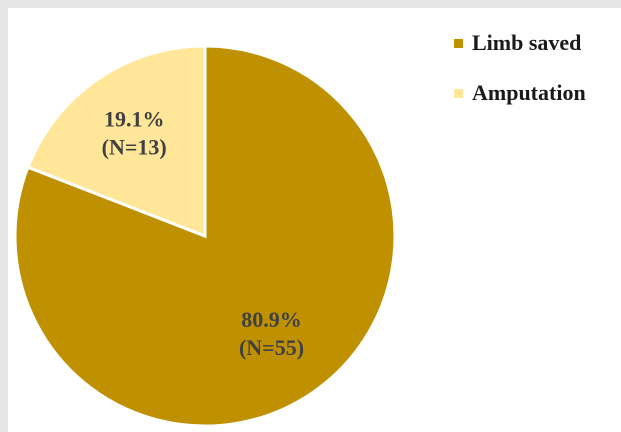  Describe the element at coordinates (458, 43) in the screenshot. I see `legend-swatch-limb-saved` at that location.